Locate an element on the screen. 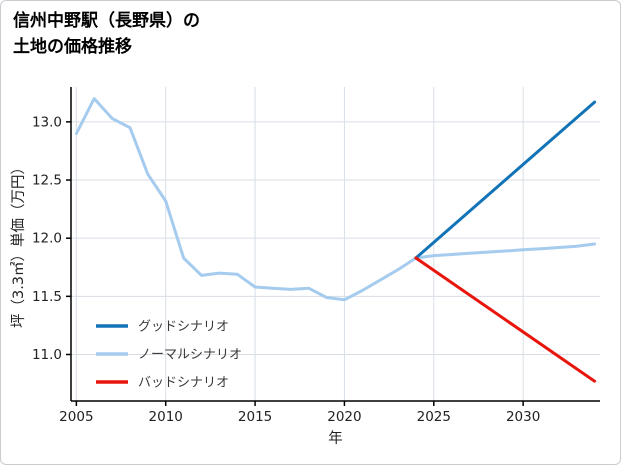 The width and height of the screenshot is (621, 465). series-line-good-scenario is located at coordinates (505, 180).